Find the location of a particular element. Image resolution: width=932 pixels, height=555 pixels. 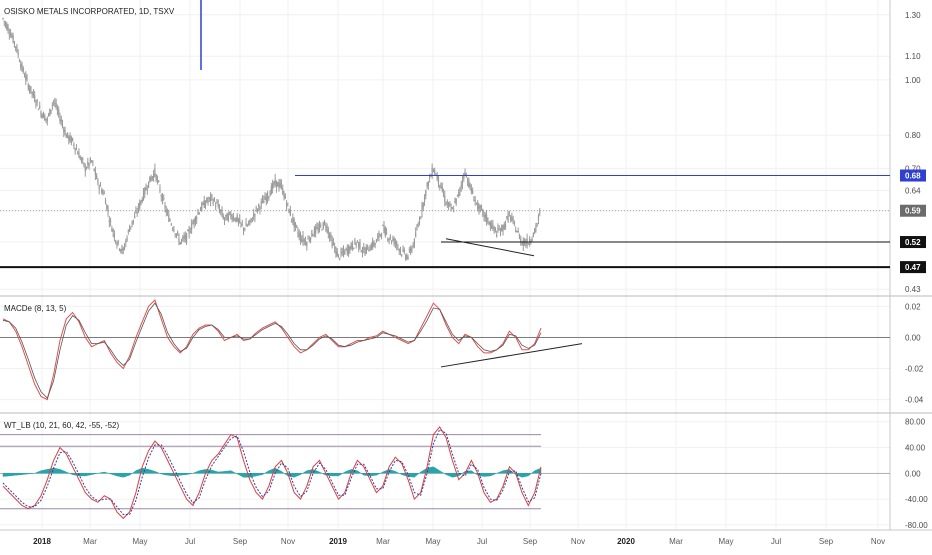

macd-axis-tick: -0.04 is located at coordinates (914, 400).